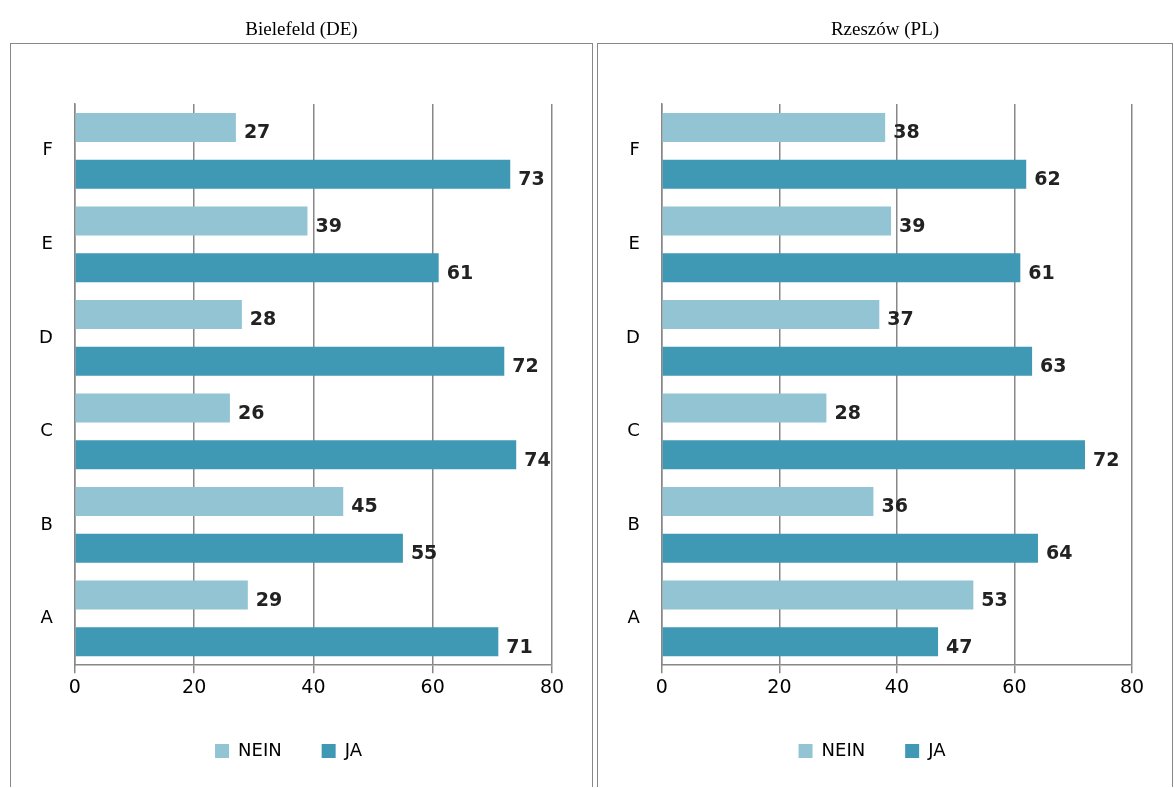 The image size is (1174, 788). What do you see at coordinates (269, 598) in the screenshot?
I see `data-label: 29` at bounding box center [269, 598].